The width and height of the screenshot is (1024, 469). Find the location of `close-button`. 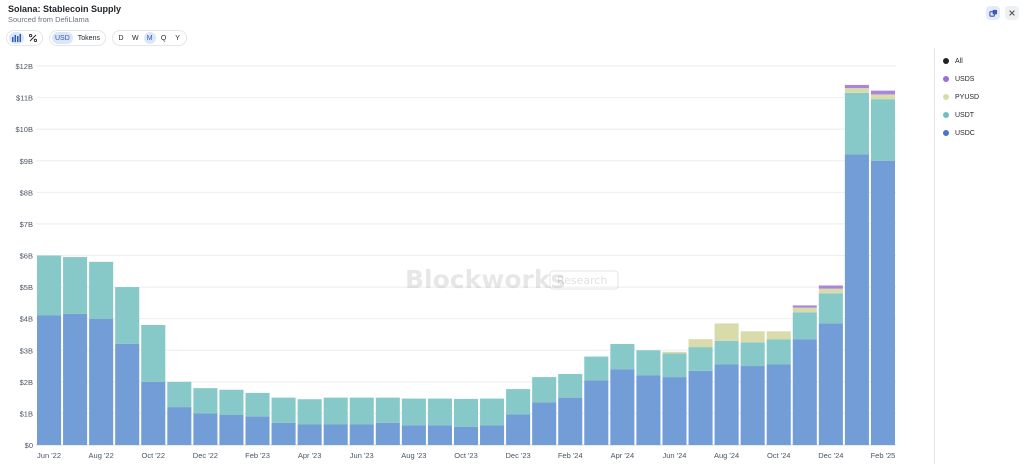

close-button is located at coordinates (1012, 13).